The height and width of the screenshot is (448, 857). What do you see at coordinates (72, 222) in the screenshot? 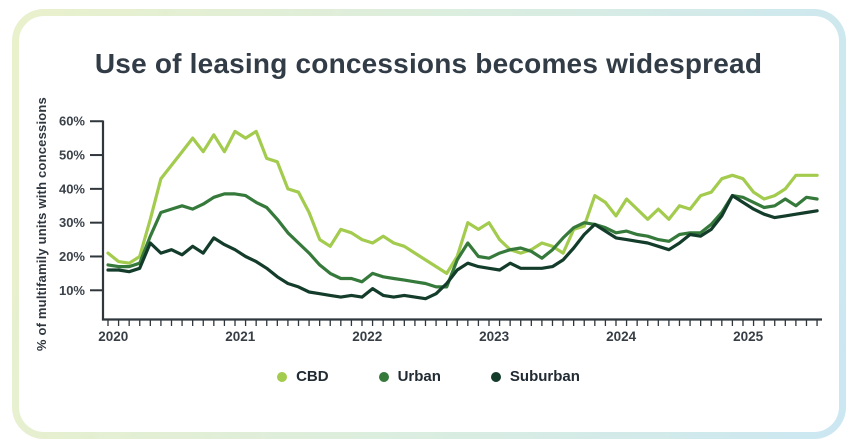
I see `svg-text: 30%` at bounding box center [72, 222].